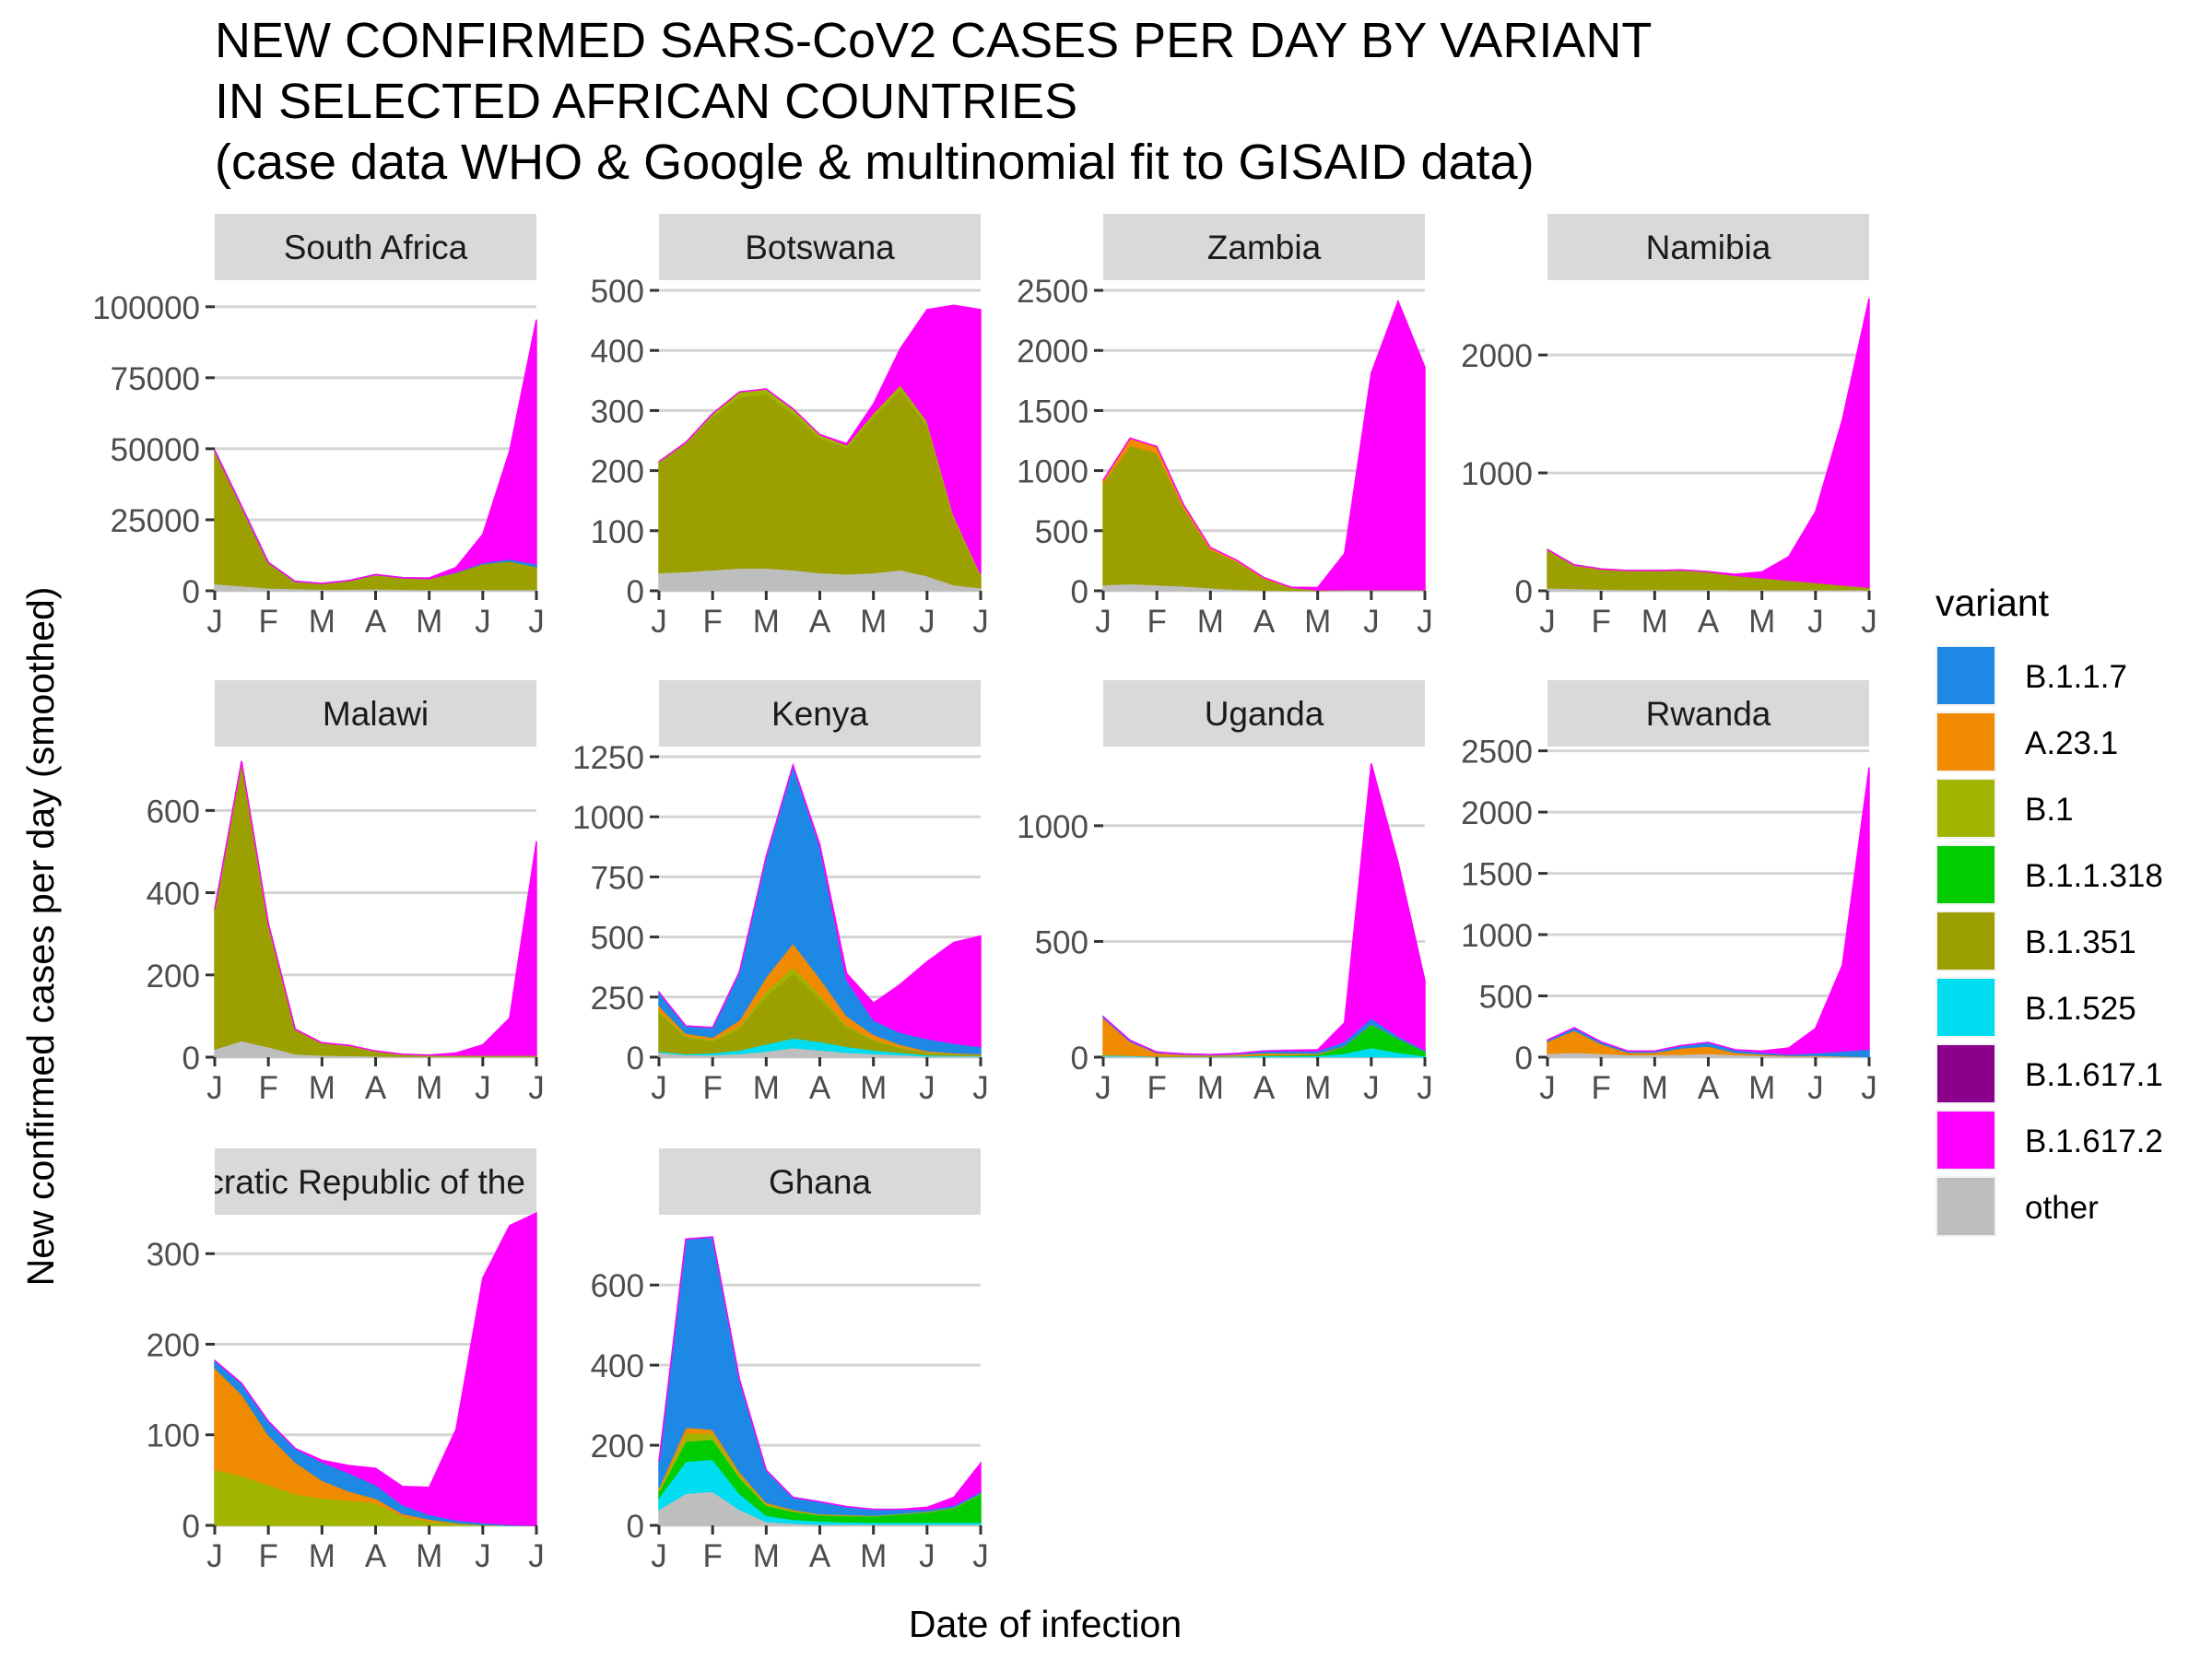 The image size is (2212, 1659). I want to click on x-tick-label-namibia: J, so click(1547, 622).